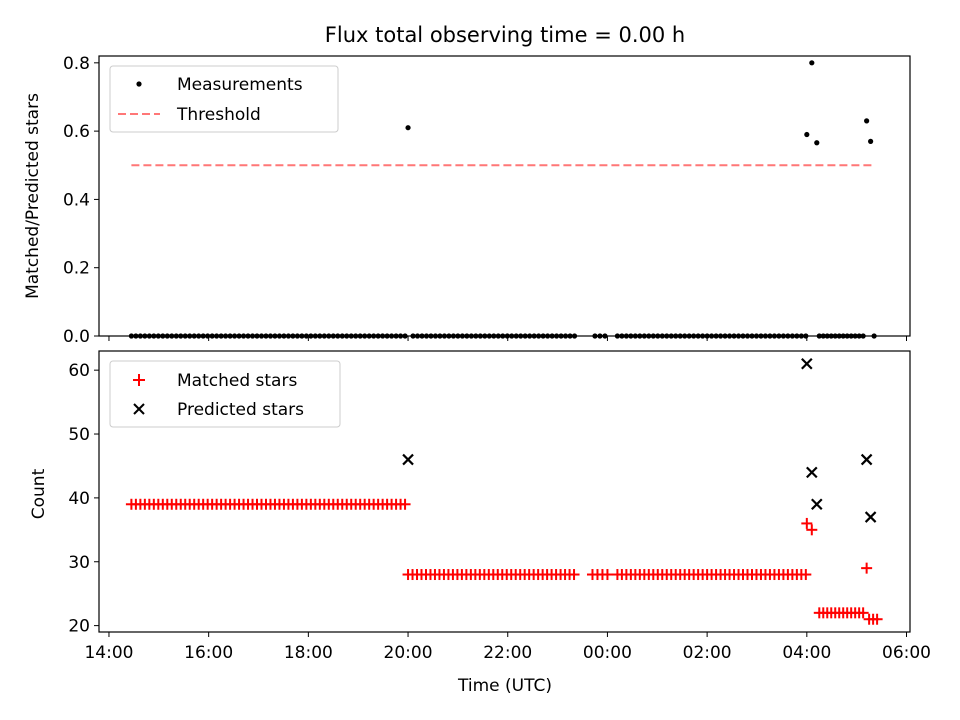 The image size is (960, 720). What do you see at coordinates (139, 380) in the screenshot?
I see `matched-stars-legend-marker` at bounding box center [139, 380].